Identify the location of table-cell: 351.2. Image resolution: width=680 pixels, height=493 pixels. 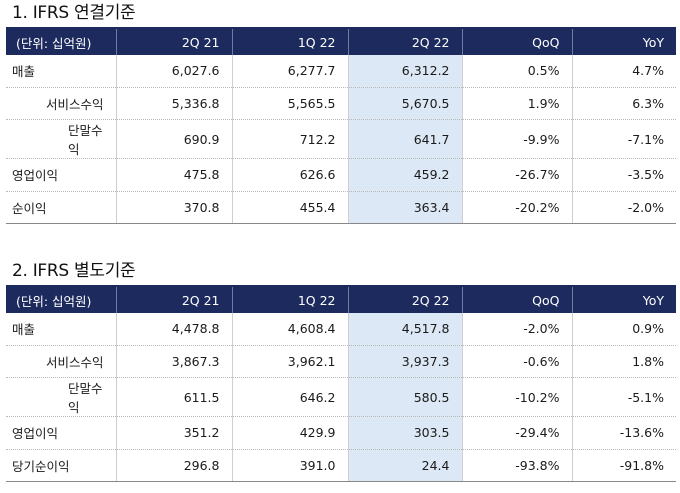
(174, 433).